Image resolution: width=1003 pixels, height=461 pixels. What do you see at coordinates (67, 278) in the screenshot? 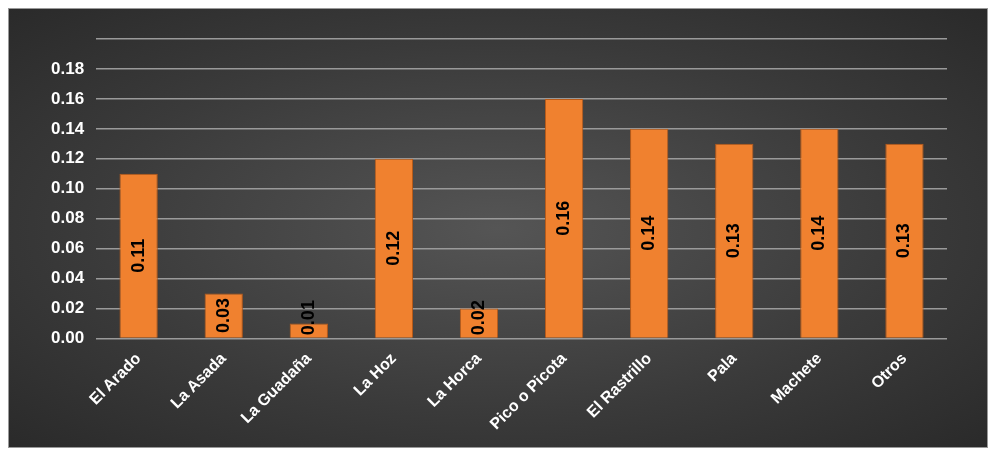
I see `y-tick-label: 0.04` at bounding box center [67, 278].